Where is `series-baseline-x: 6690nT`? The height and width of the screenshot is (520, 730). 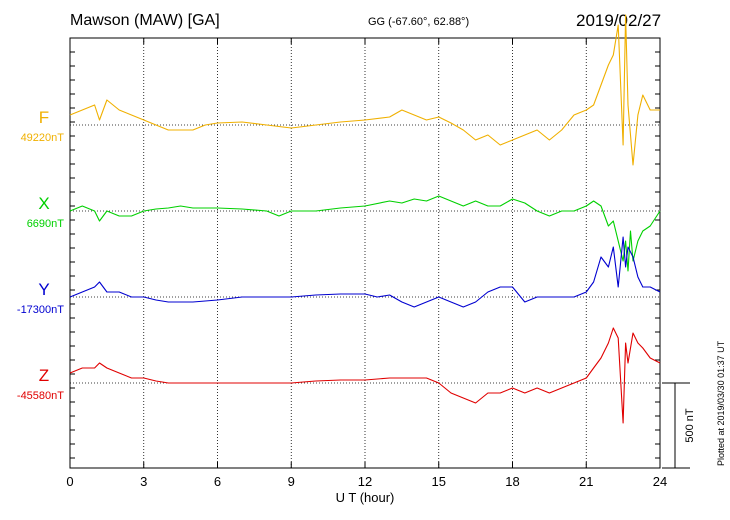
series-baseline-x: 6690nT is located at coordinates (46, 224).